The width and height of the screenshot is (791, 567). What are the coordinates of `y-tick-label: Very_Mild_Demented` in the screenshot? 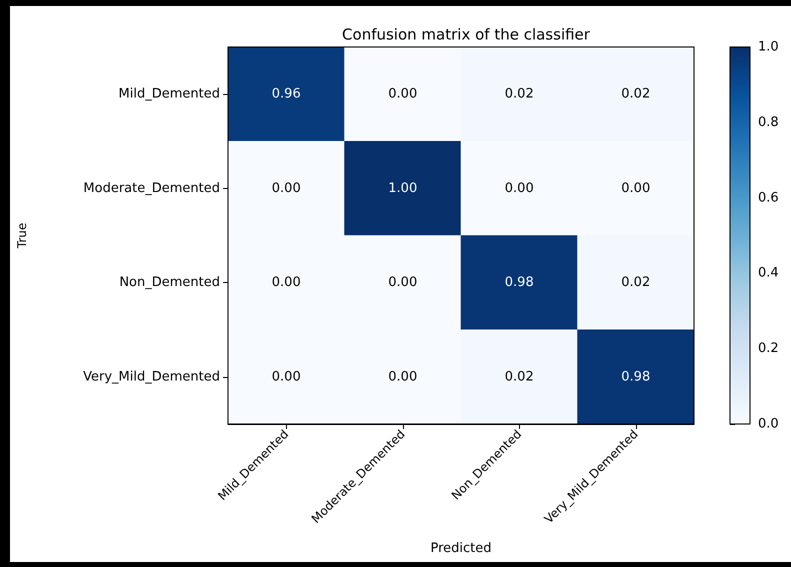 It's located at (151, 376).